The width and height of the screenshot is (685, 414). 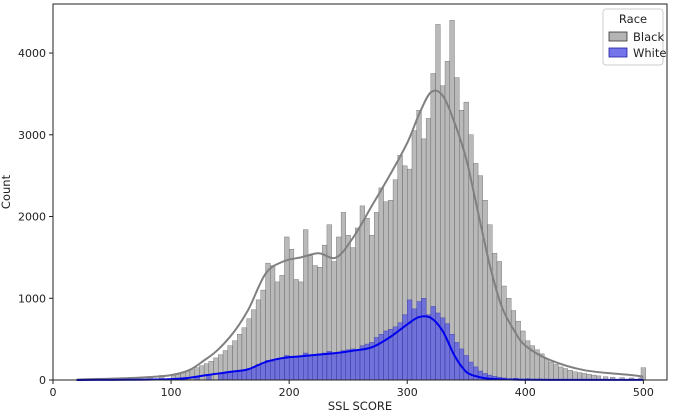 What do you see at coordinates (649, 53) in the screenshot?
I see `legend-label-white: White` at bounding box center [649, 53].